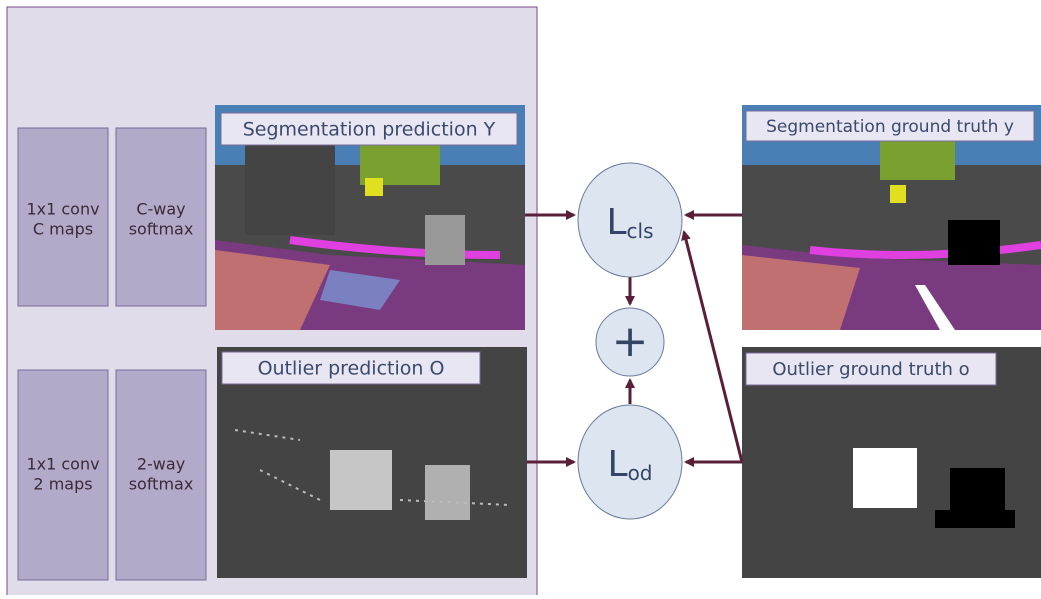  Describe the element at coordinates (160, 209) in the screenshot. I see `block-label: C-way` at that location.